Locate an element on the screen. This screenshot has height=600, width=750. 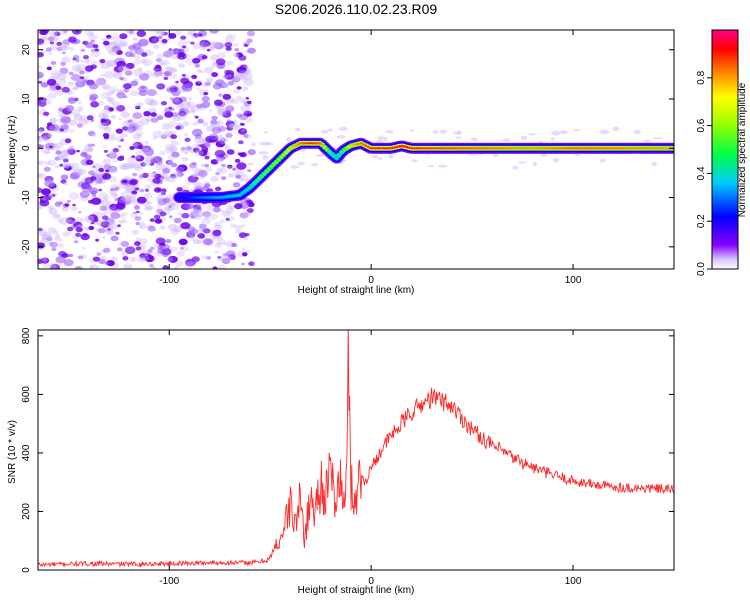
y-tick-label: 20 is located at coordinates (26, 50).